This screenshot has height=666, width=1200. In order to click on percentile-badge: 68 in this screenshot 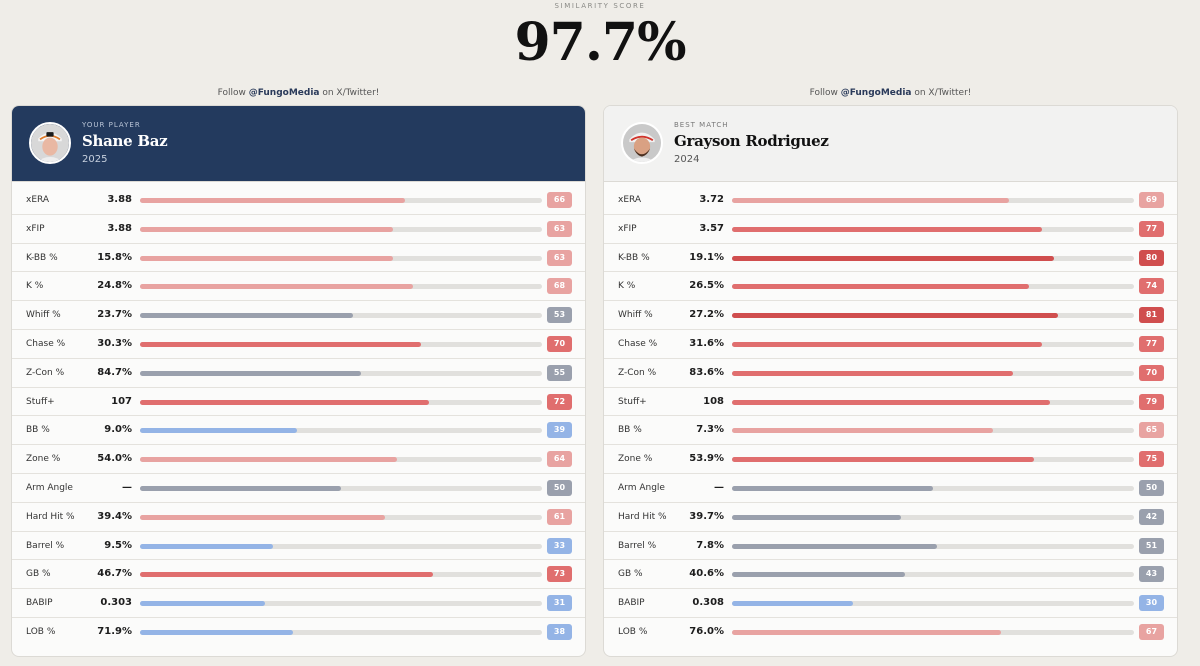, I will do `click(559, 286)`.